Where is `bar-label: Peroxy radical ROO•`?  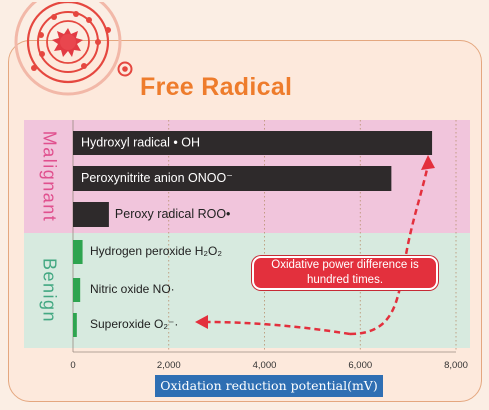
bar-label: Peroxy radical ROO• is located at coordinates (173, 214).